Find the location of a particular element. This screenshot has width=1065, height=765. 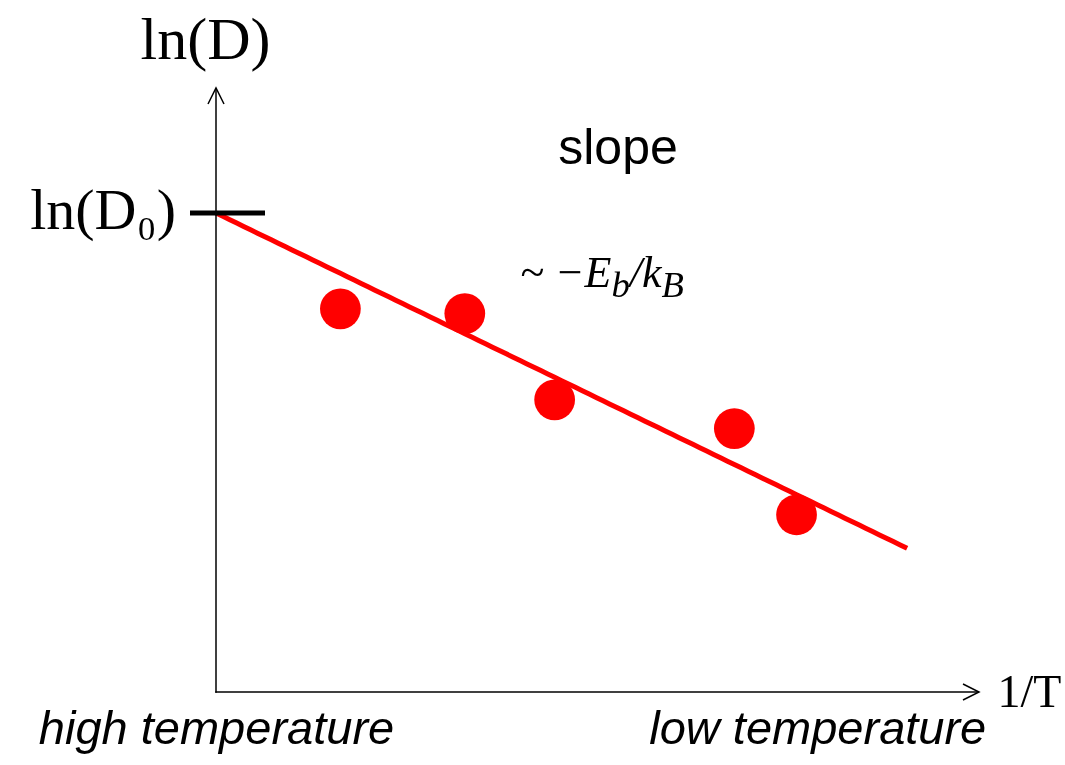

x-tick-label: low temperature is located at coordinates (818, 727).